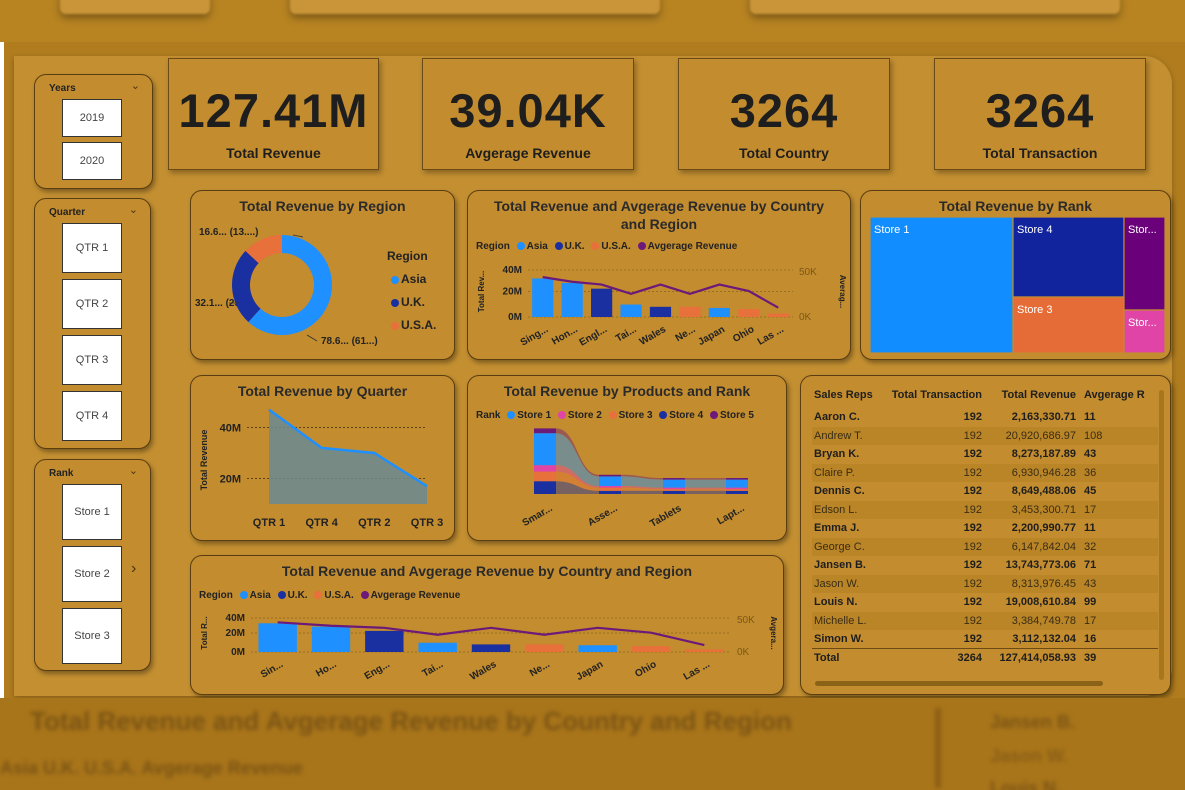 The width and height of the screenshot is (1185, 790). I want to click on table-row: Aaron C. 192 2,163,330.71 11, so click(985, 417).